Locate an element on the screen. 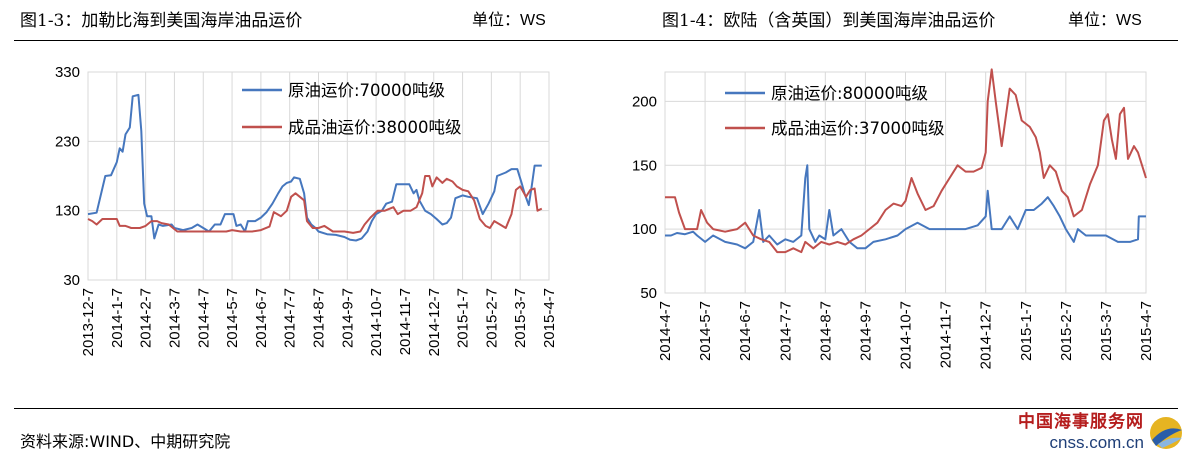 The width and height of the screenshot is (1192, 455). y-tick-label: 30 is located at coordinates (71, 280).